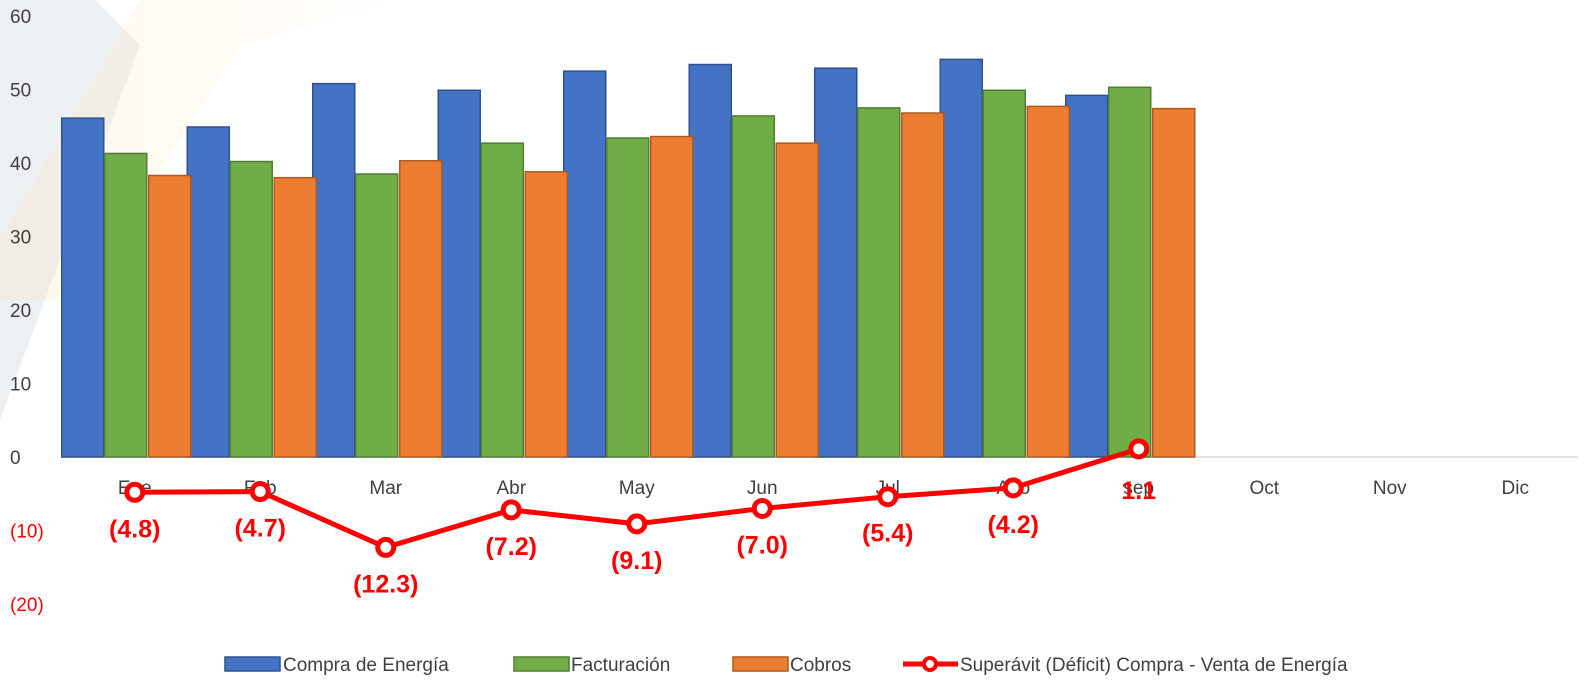 This screenshot has height=686, width=1585. I want to click on data-label: (12.3), so click(385, 584).